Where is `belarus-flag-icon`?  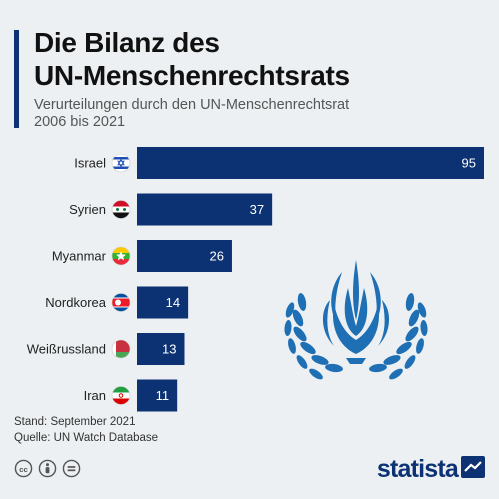 belarus-flag-icon is located at coordinates (121, 349).